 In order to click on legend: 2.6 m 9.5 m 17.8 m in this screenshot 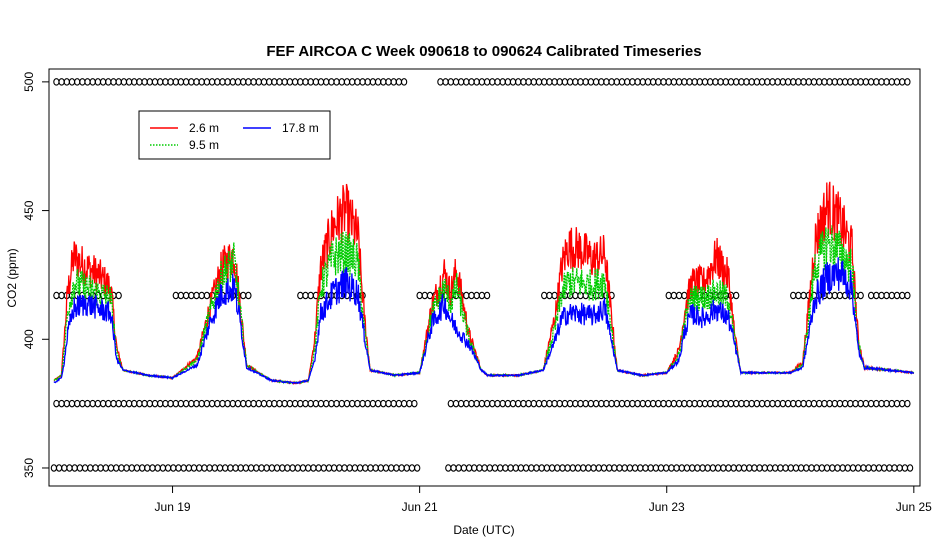, I will do `click(234, 135)`.